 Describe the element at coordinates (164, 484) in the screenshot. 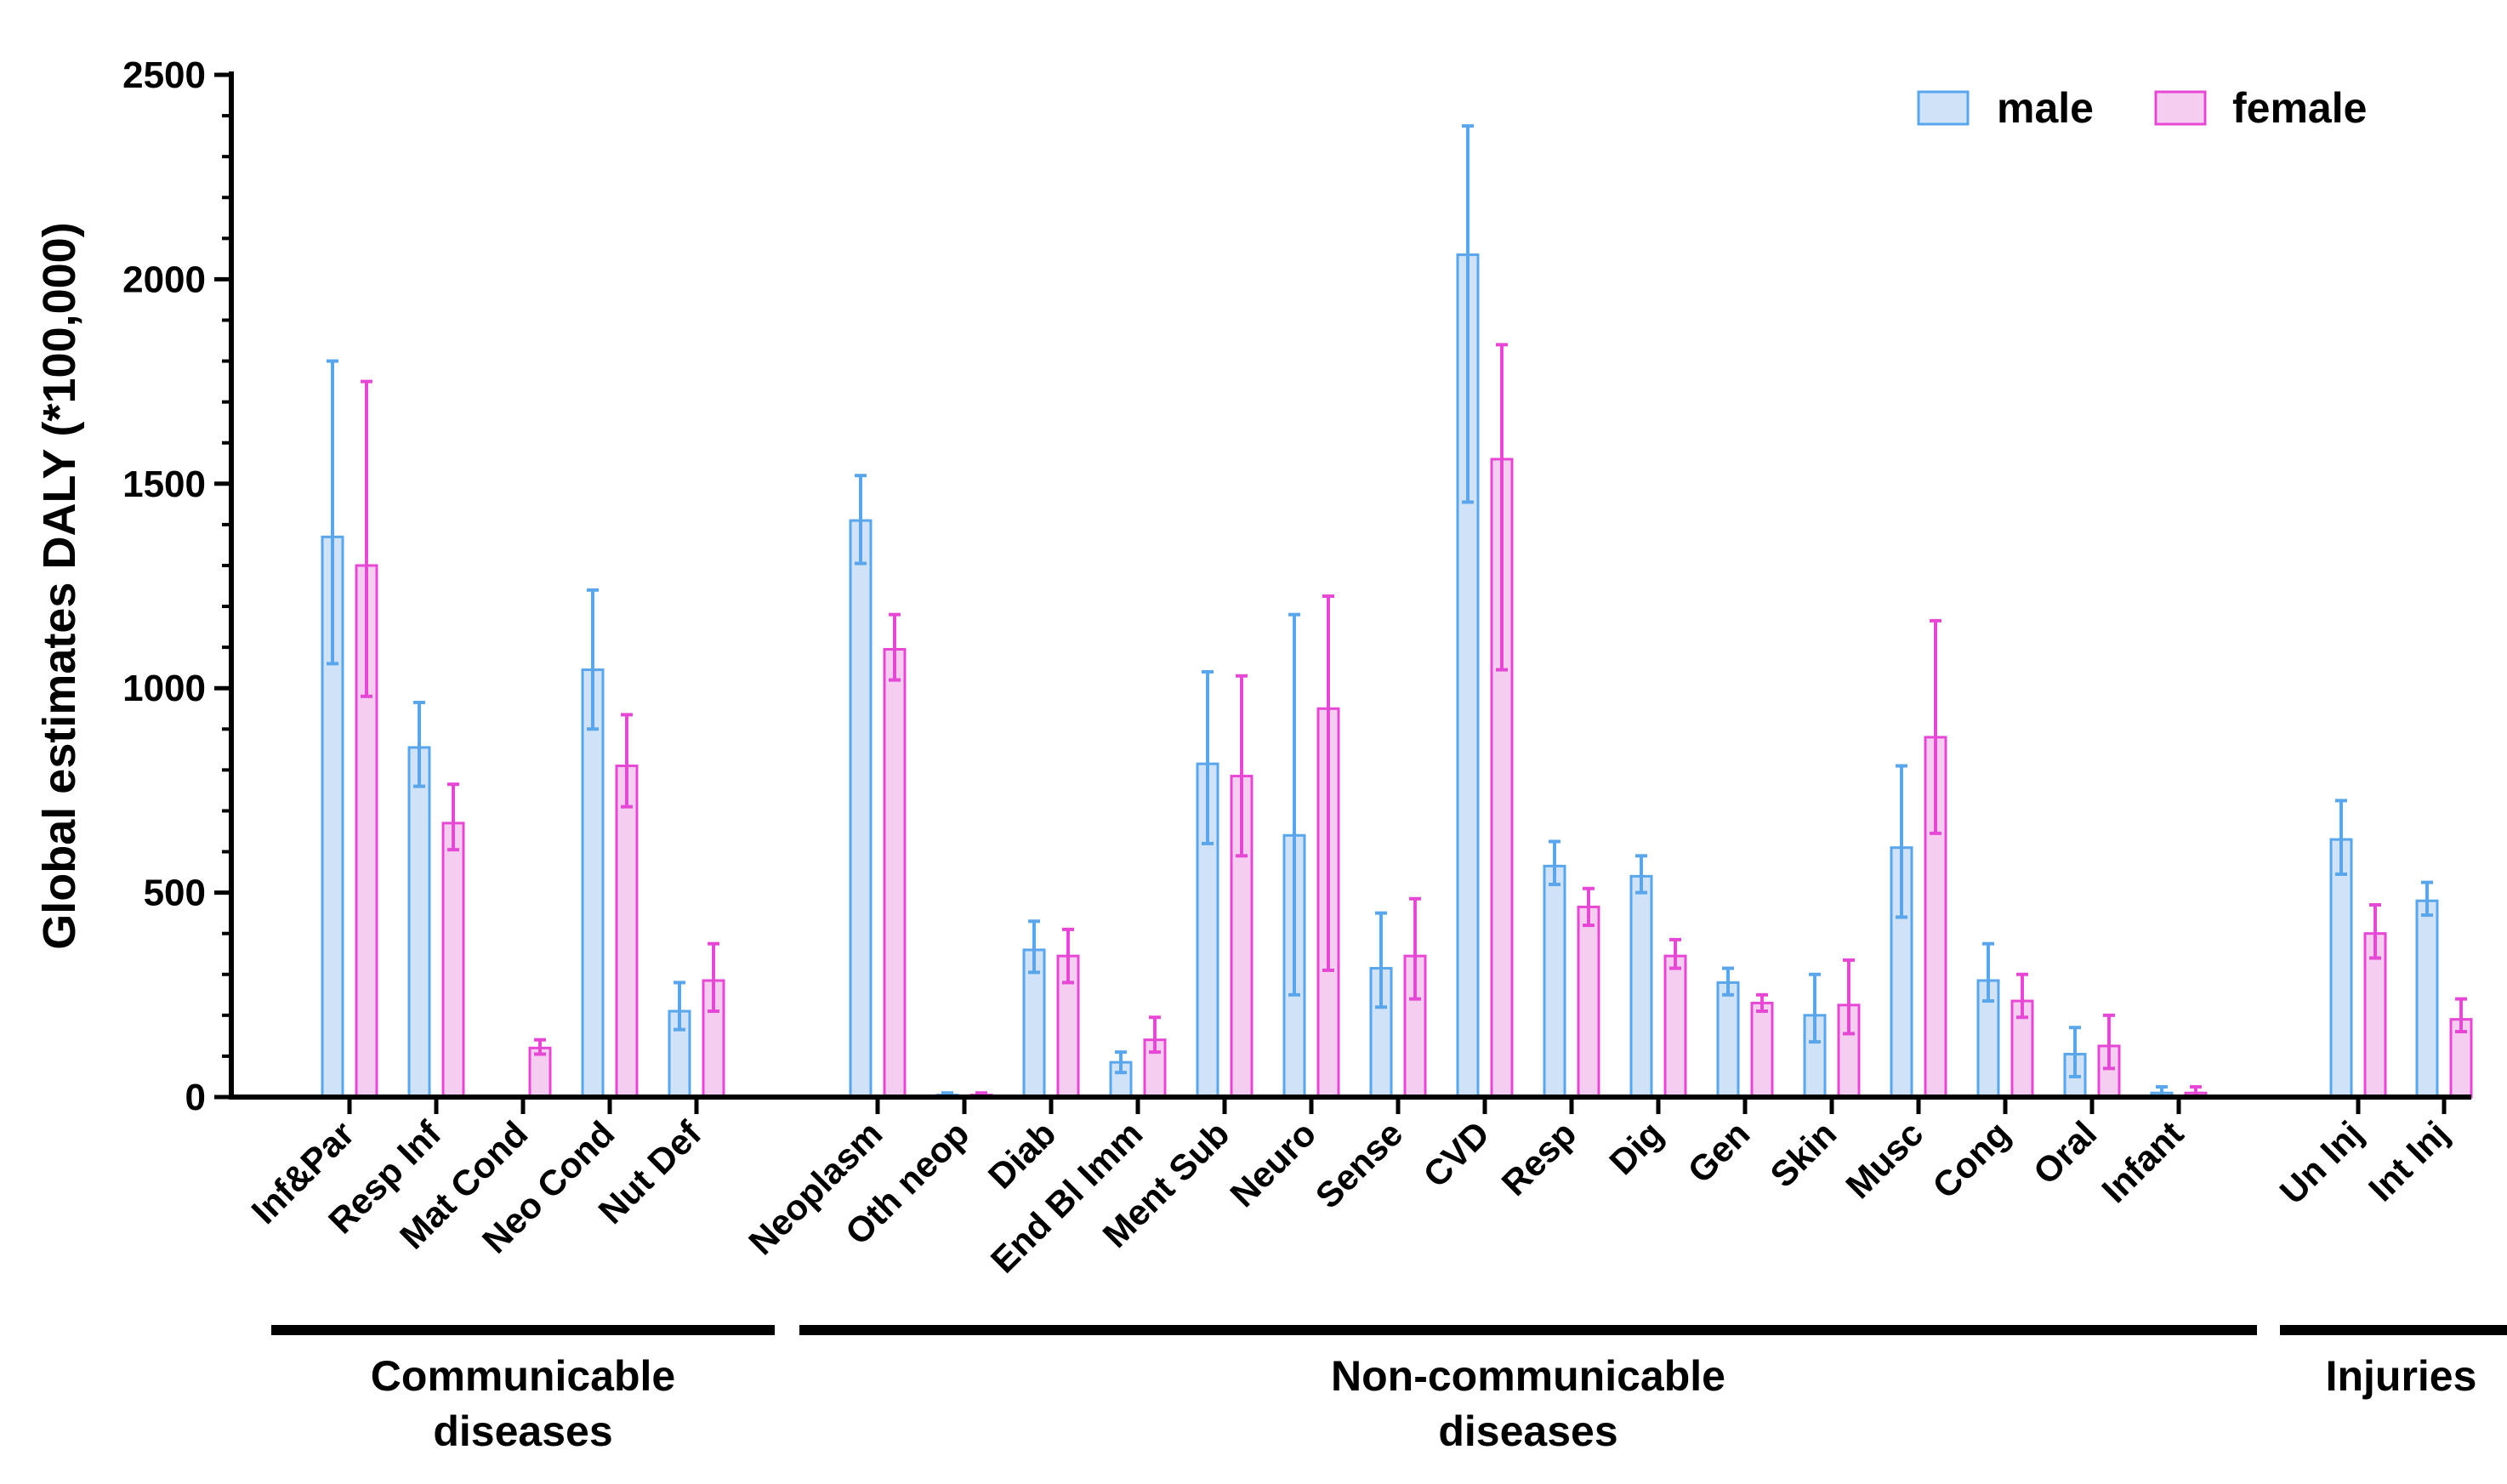

I see `y-tick-label: 1500` at that location.